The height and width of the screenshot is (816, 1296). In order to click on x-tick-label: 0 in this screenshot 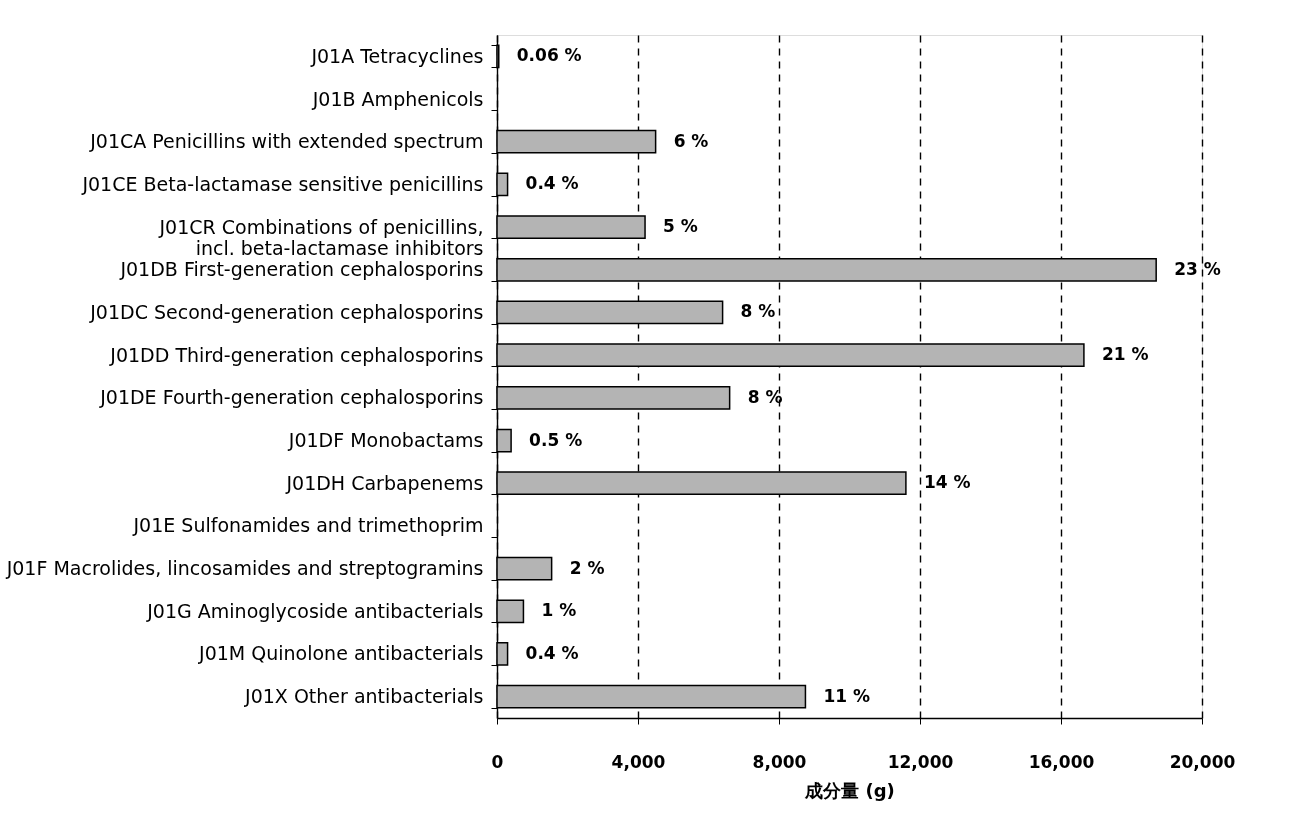, I will do `click(497, 761)`.